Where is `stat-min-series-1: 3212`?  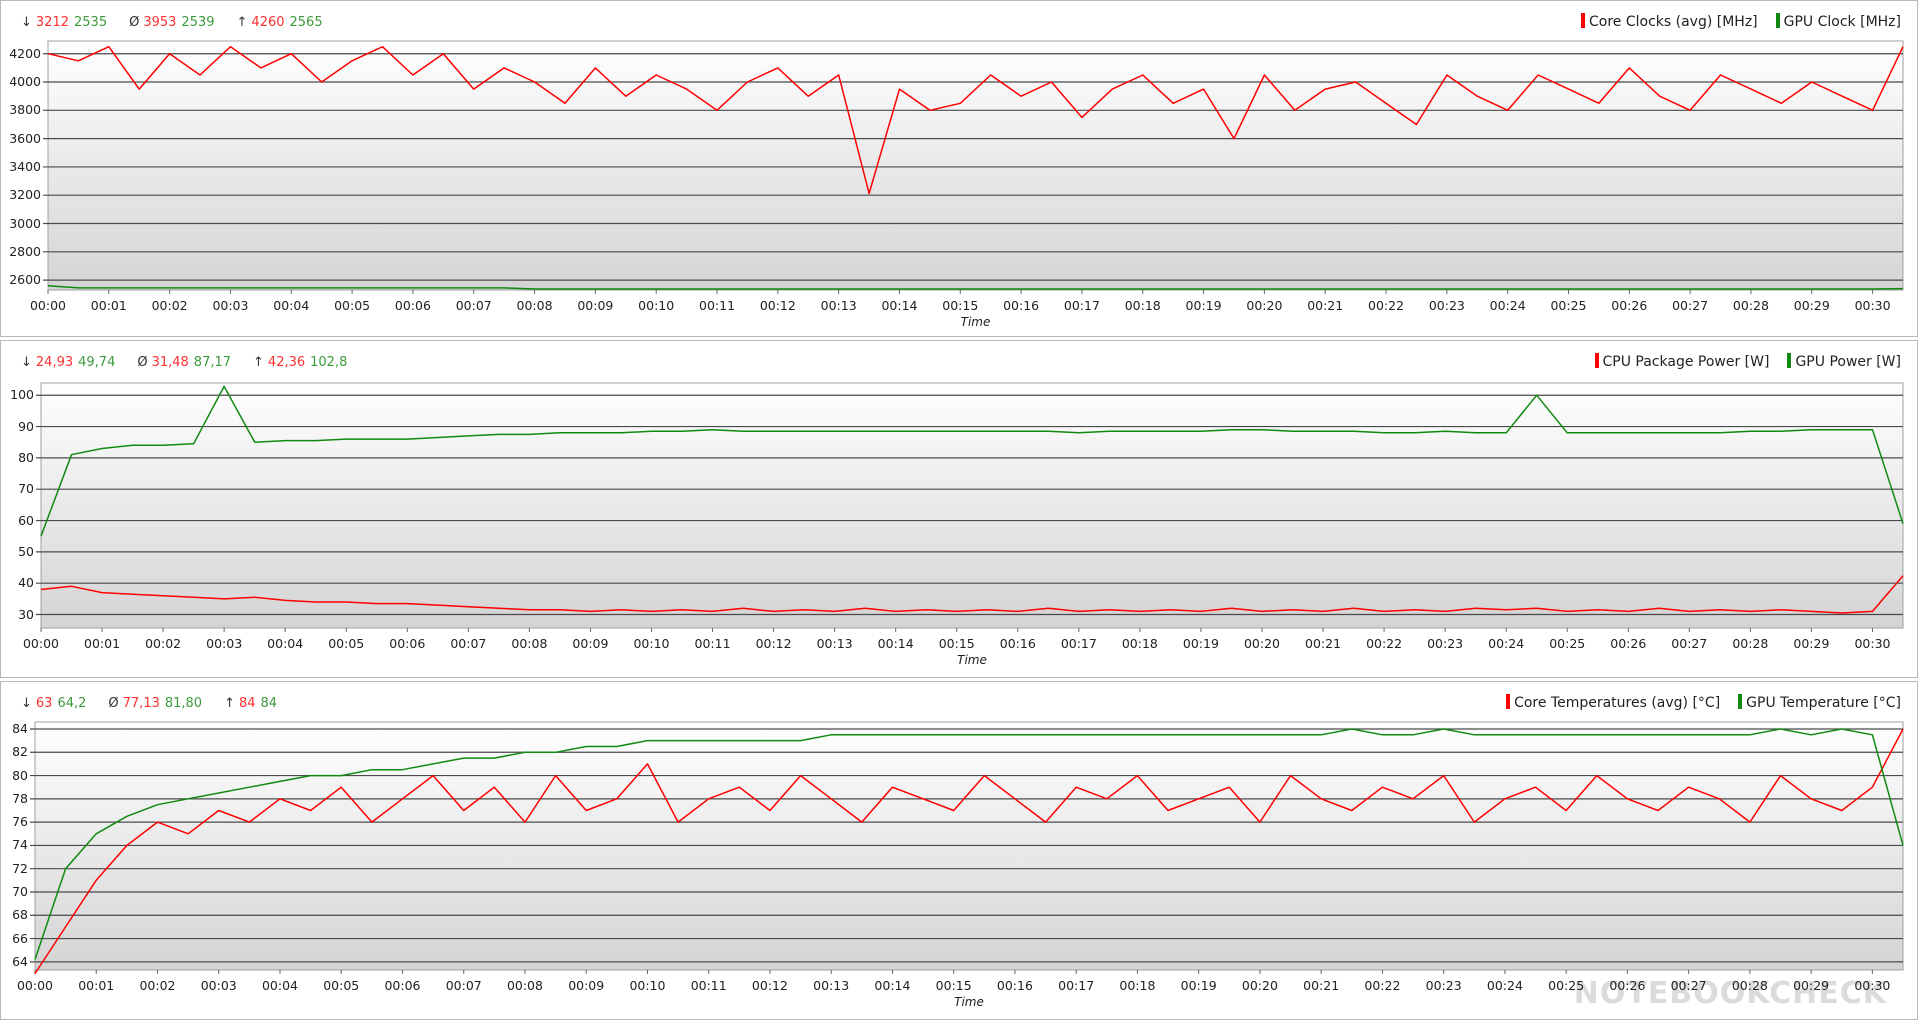
stat-min-series-1: 3212 is located at coordinates (52, 22).